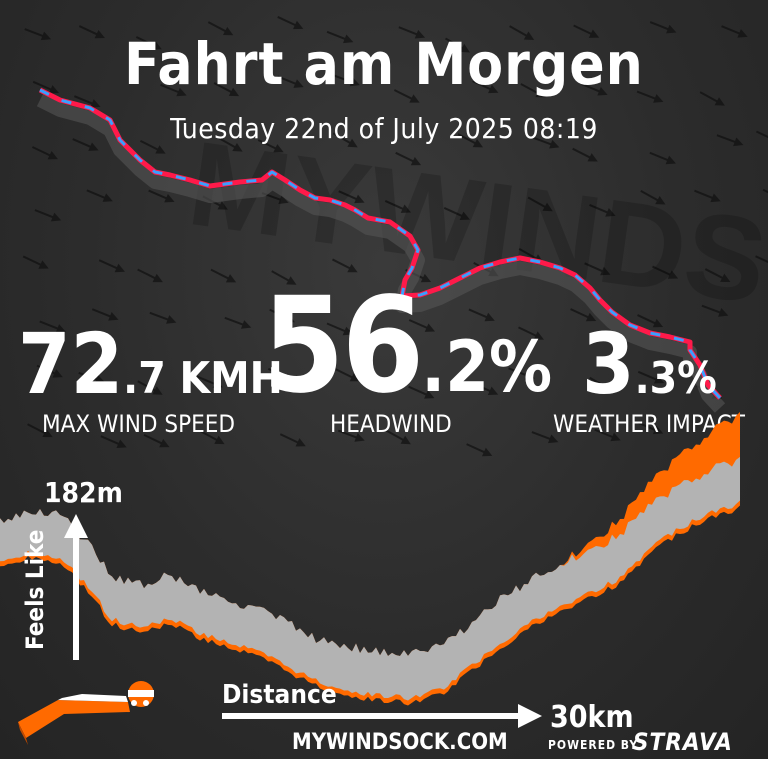 Image resolution: width=768 pixels, height=759 pixels. What do you see at coordinates (391, 424) in the screenshot?
I see `headwind-label: HEADWIND` at bounding box center [391, 424].